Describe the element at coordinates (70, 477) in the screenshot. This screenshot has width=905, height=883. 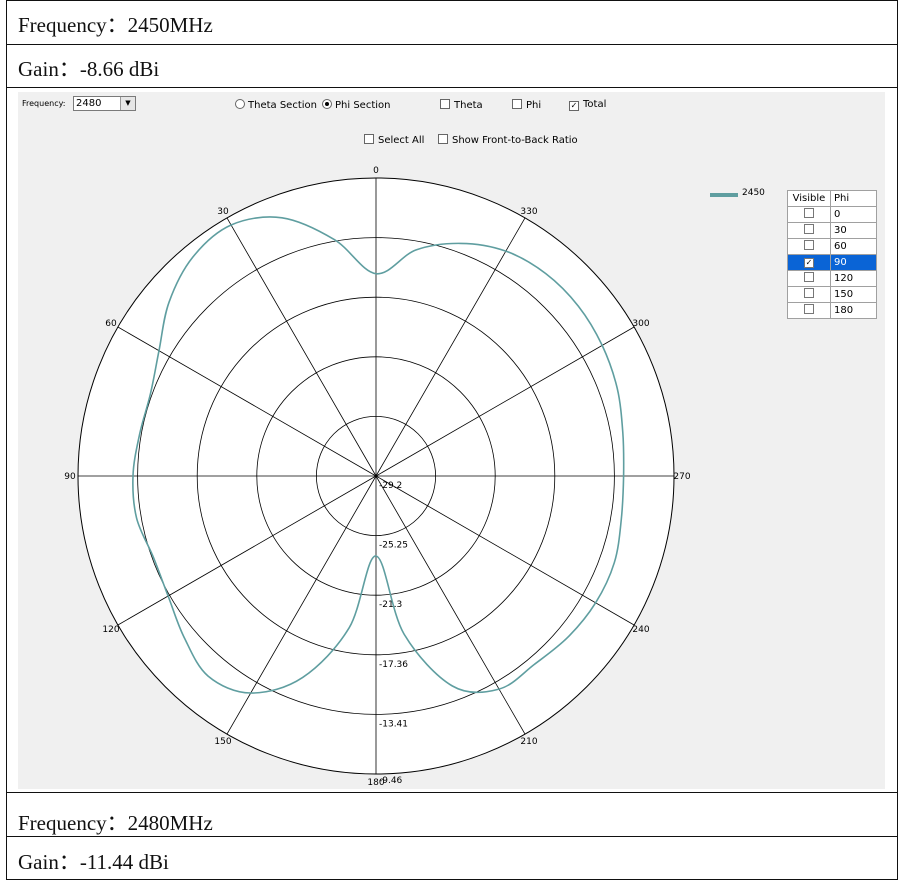
I see `angle-tick-label: 90` at that location.